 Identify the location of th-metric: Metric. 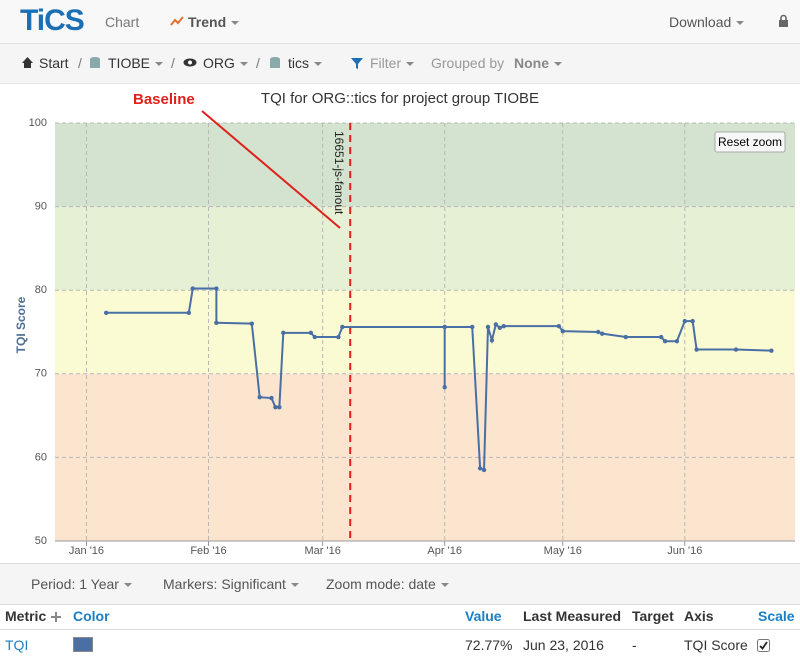
(26, 616).